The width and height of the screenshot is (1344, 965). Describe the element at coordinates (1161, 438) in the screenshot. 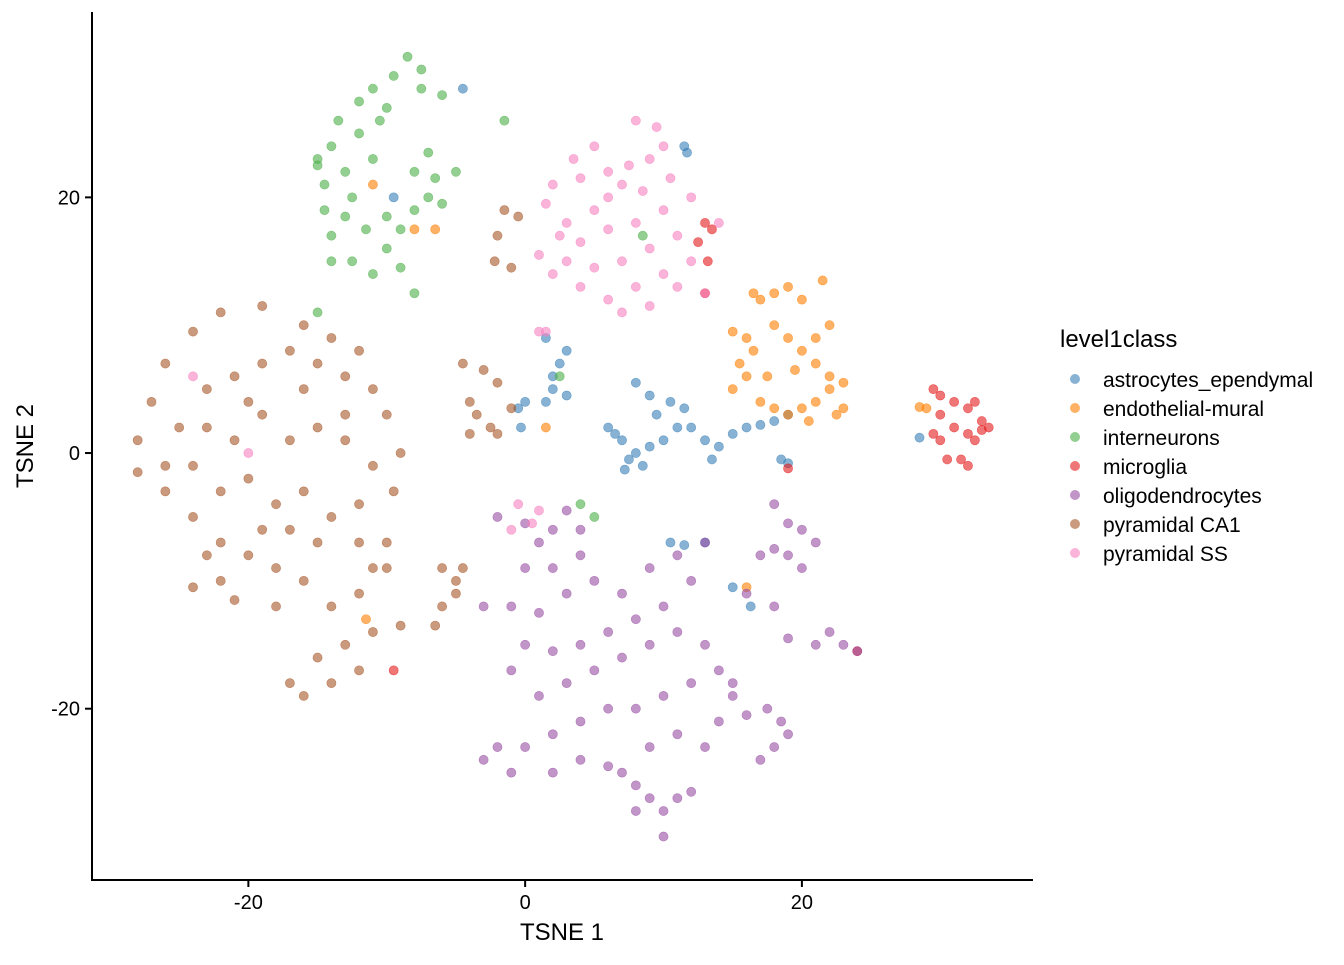

I see `legend-label: interneurons` at that location.